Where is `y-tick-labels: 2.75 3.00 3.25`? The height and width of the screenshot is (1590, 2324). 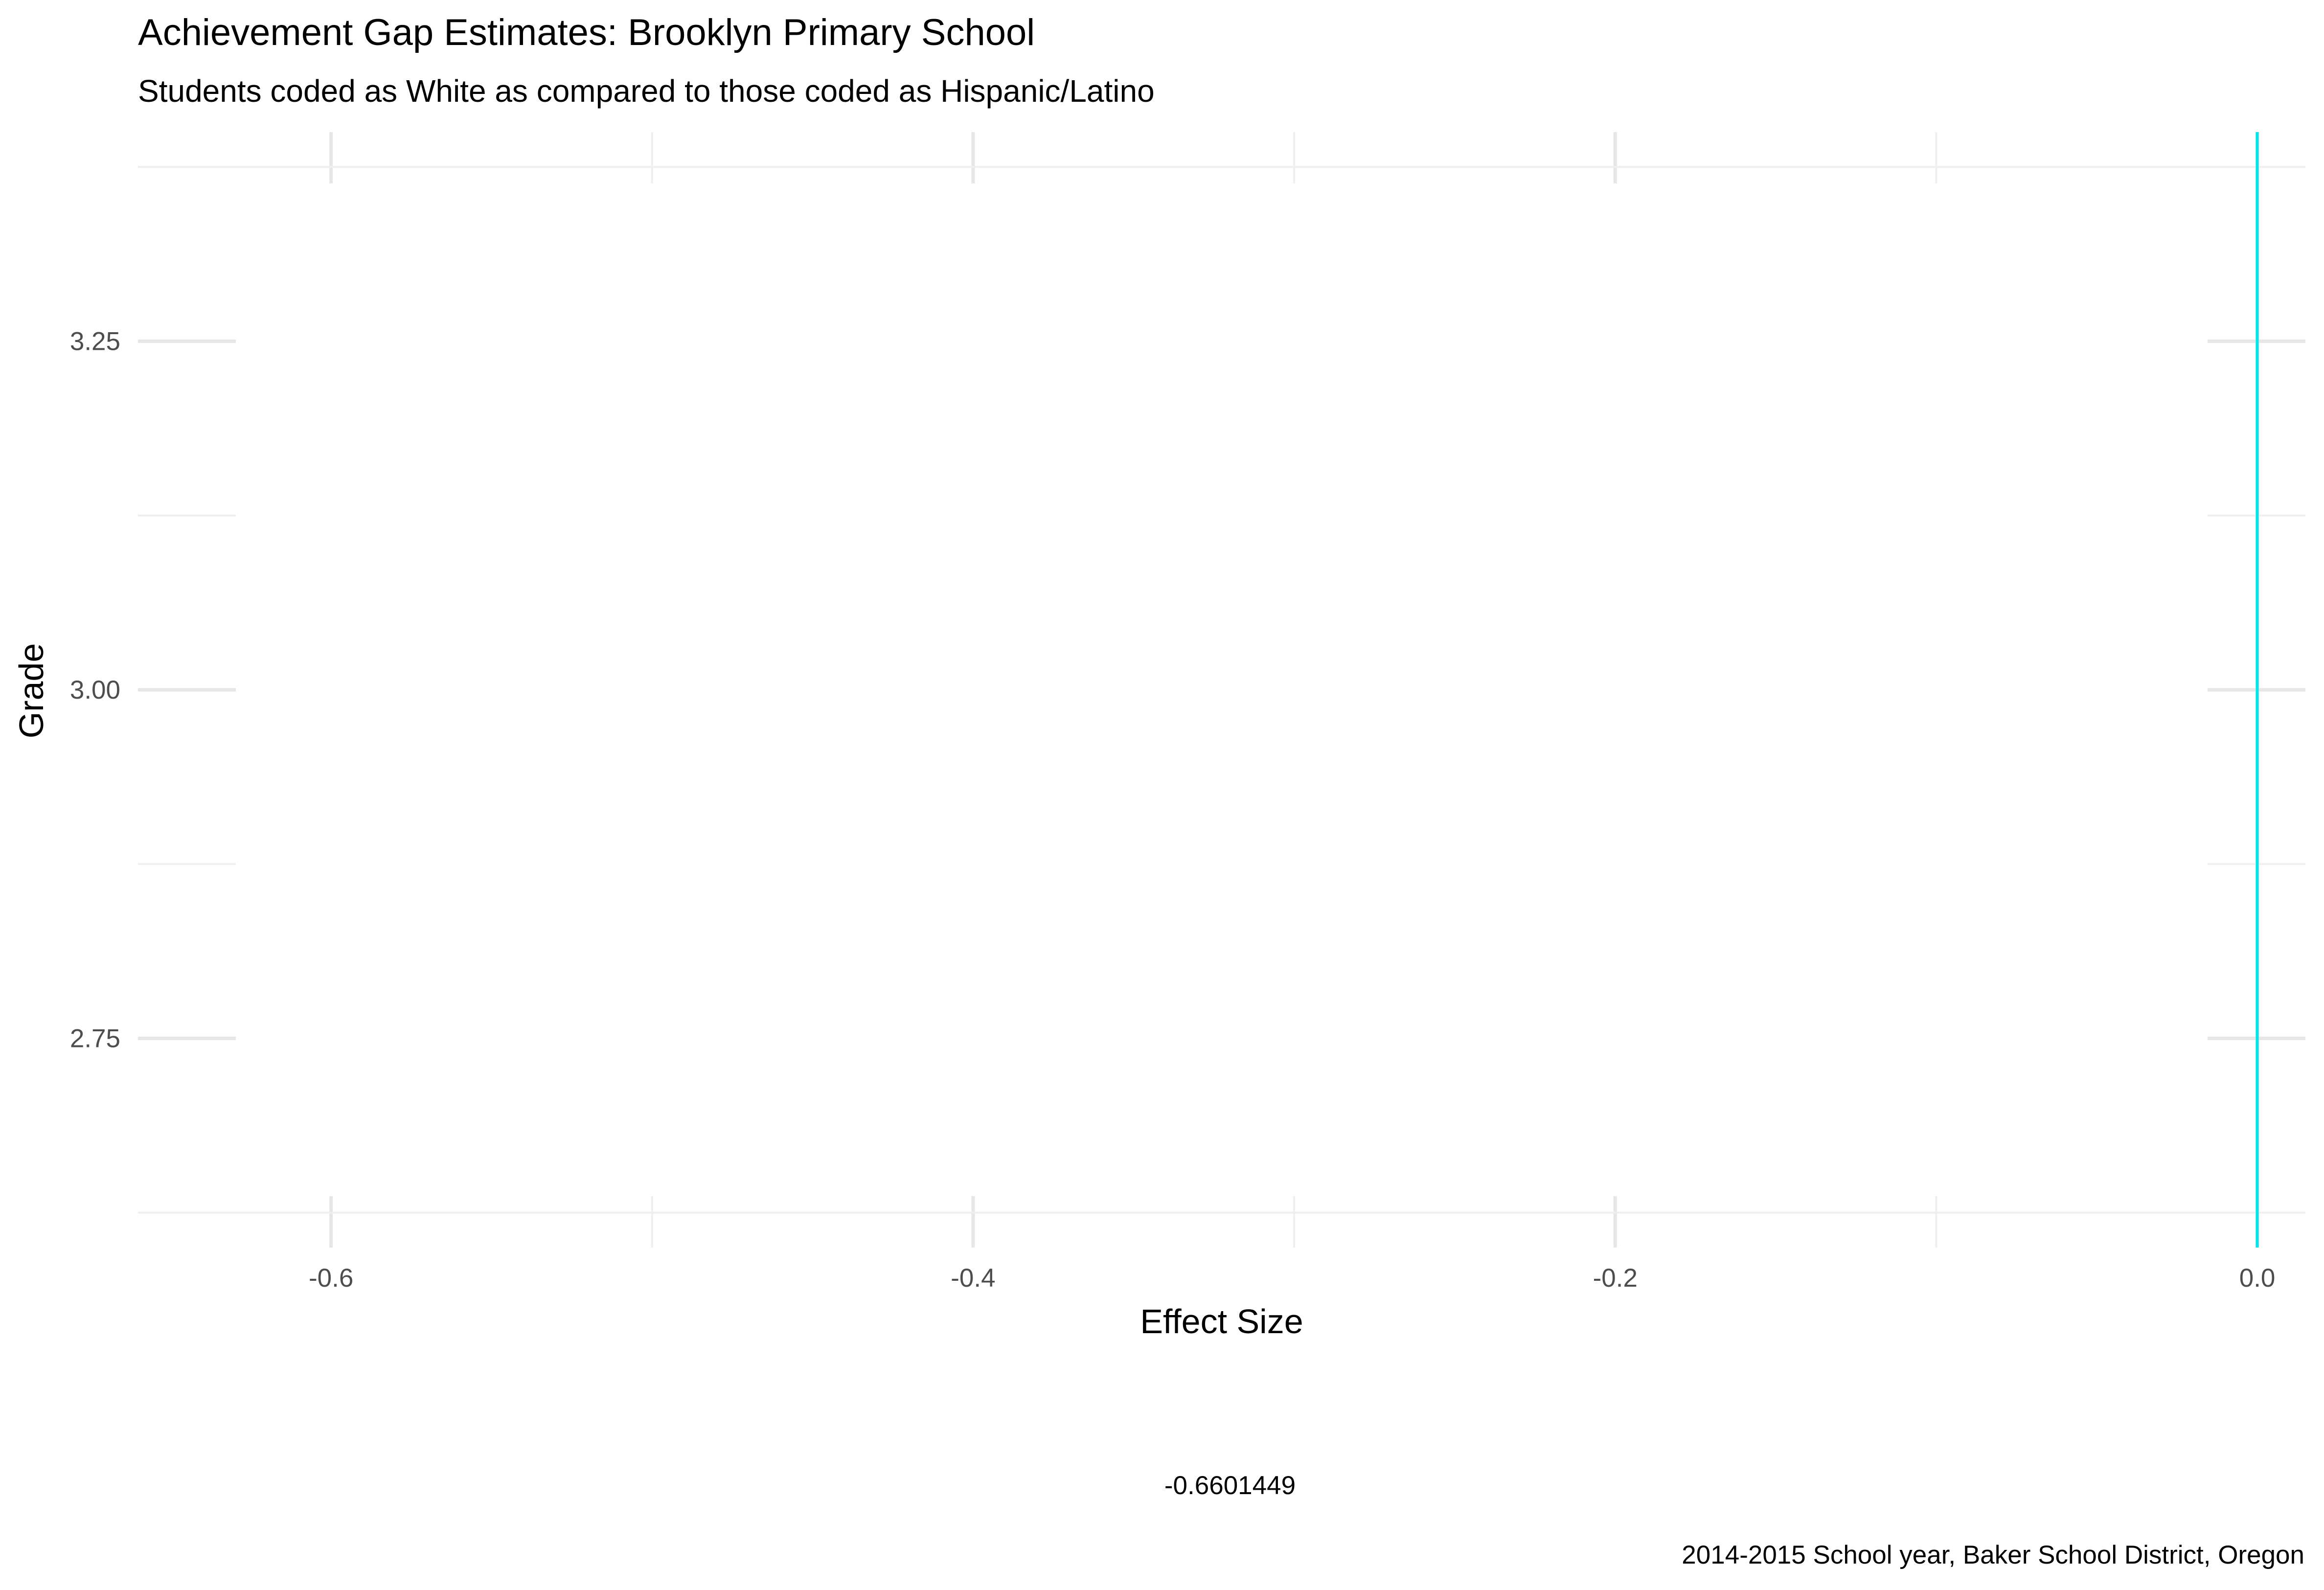 y-tick-labels: 2.75 3.00 3.25 is located at coordinates (95, 690).